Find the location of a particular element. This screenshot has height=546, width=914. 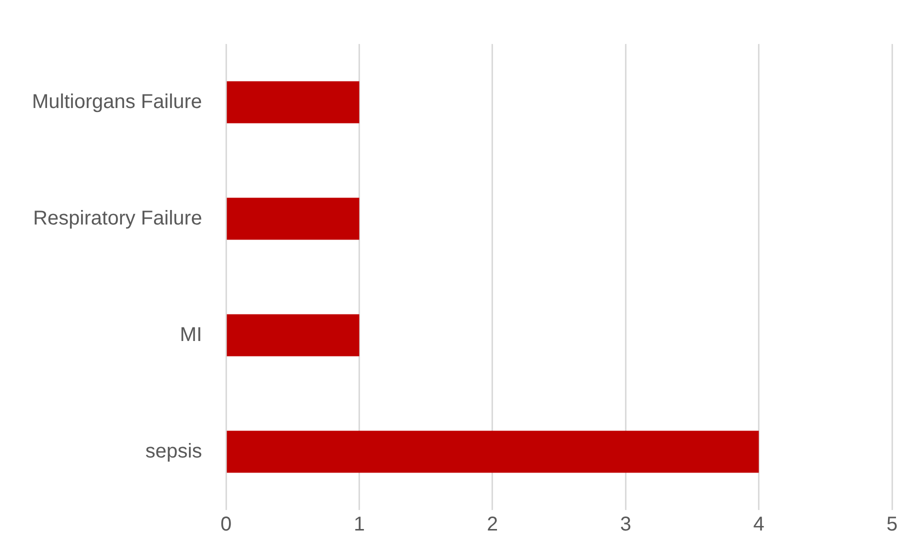

x-tick-label: 1 is located at coordinates (359, 525).